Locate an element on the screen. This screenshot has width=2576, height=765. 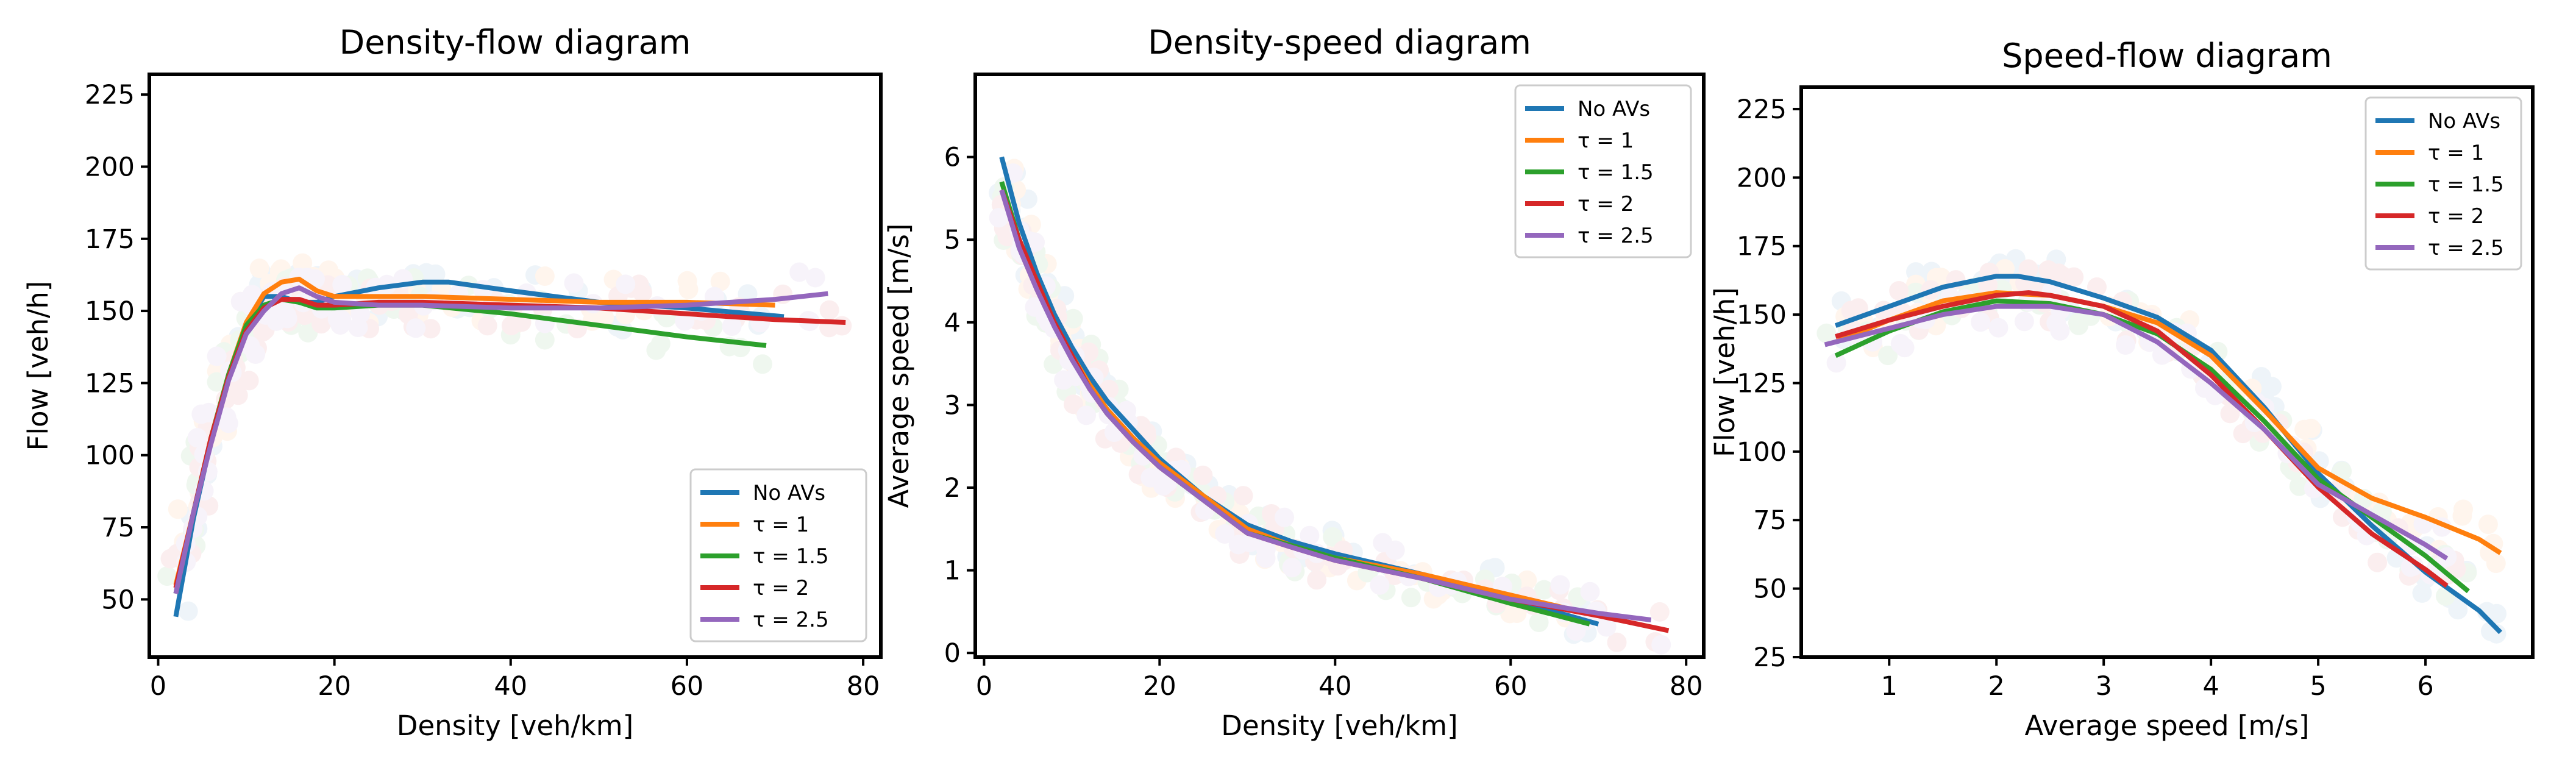
y-tick-label: 125 is located at coordinates (1762, 383).